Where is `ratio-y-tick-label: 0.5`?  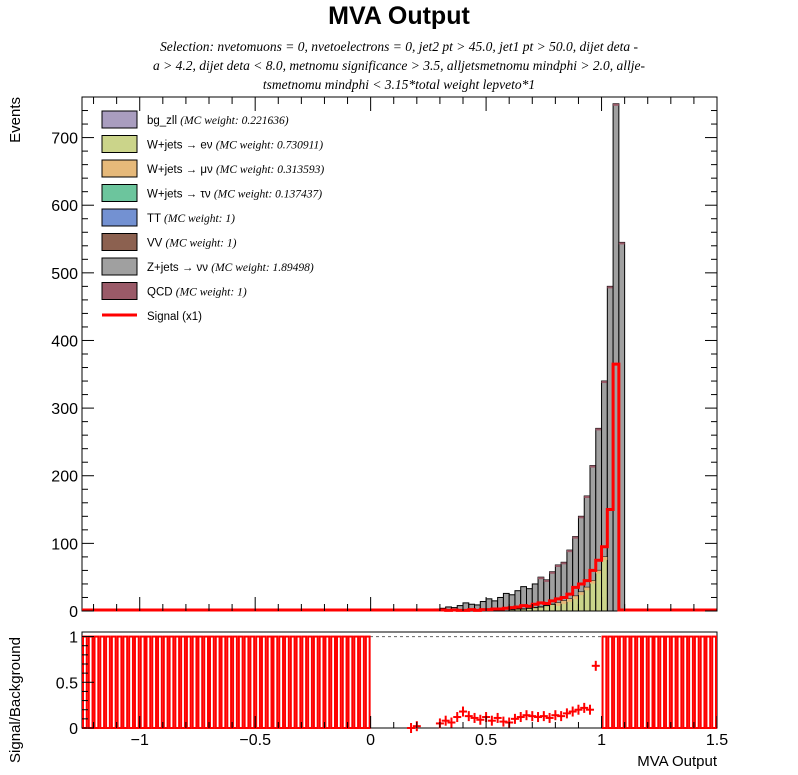
ratio-y-tick-label: 0.5 is located at coordinates (67, 683).